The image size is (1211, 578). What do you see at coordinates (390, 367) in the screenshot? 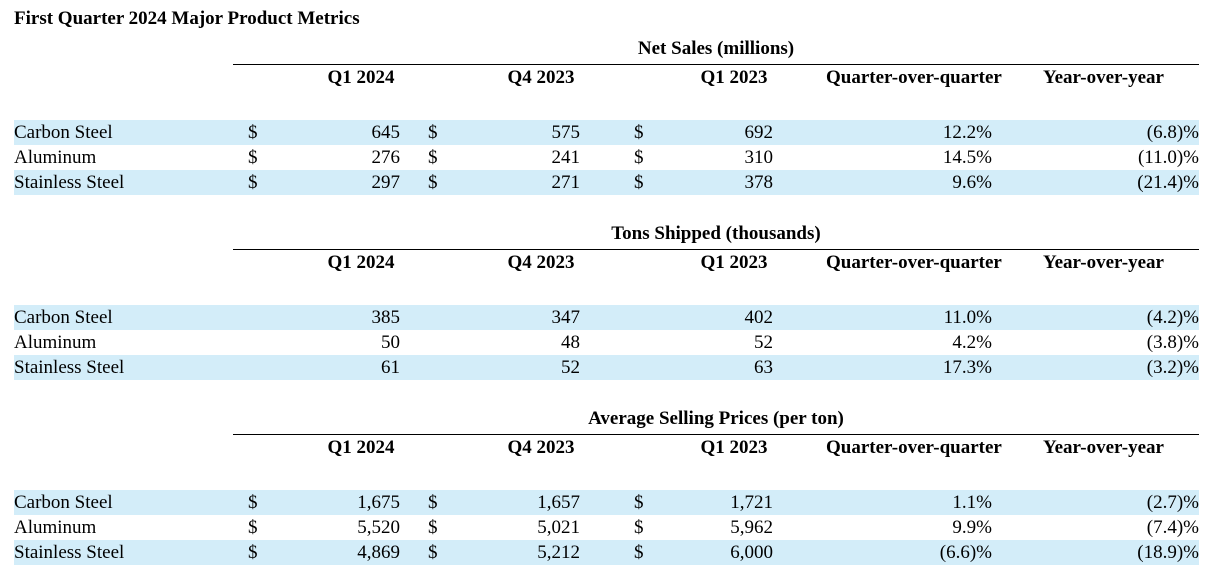
I see `value-cell: 61` at bounding box center [390, 367].